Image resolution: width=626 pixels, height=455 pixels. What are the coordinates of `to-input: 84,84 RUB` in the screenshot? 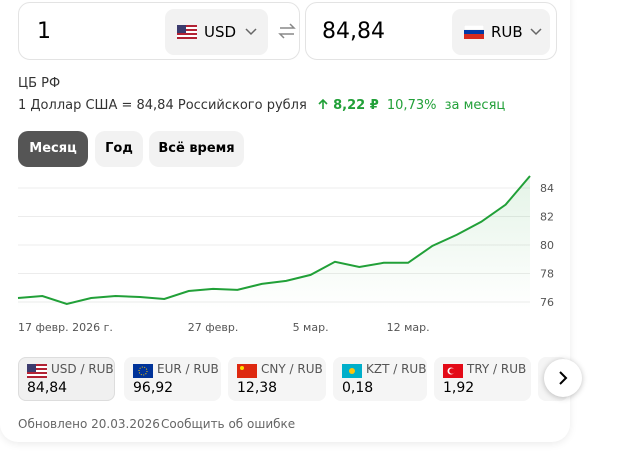 It's located at (431, 31).